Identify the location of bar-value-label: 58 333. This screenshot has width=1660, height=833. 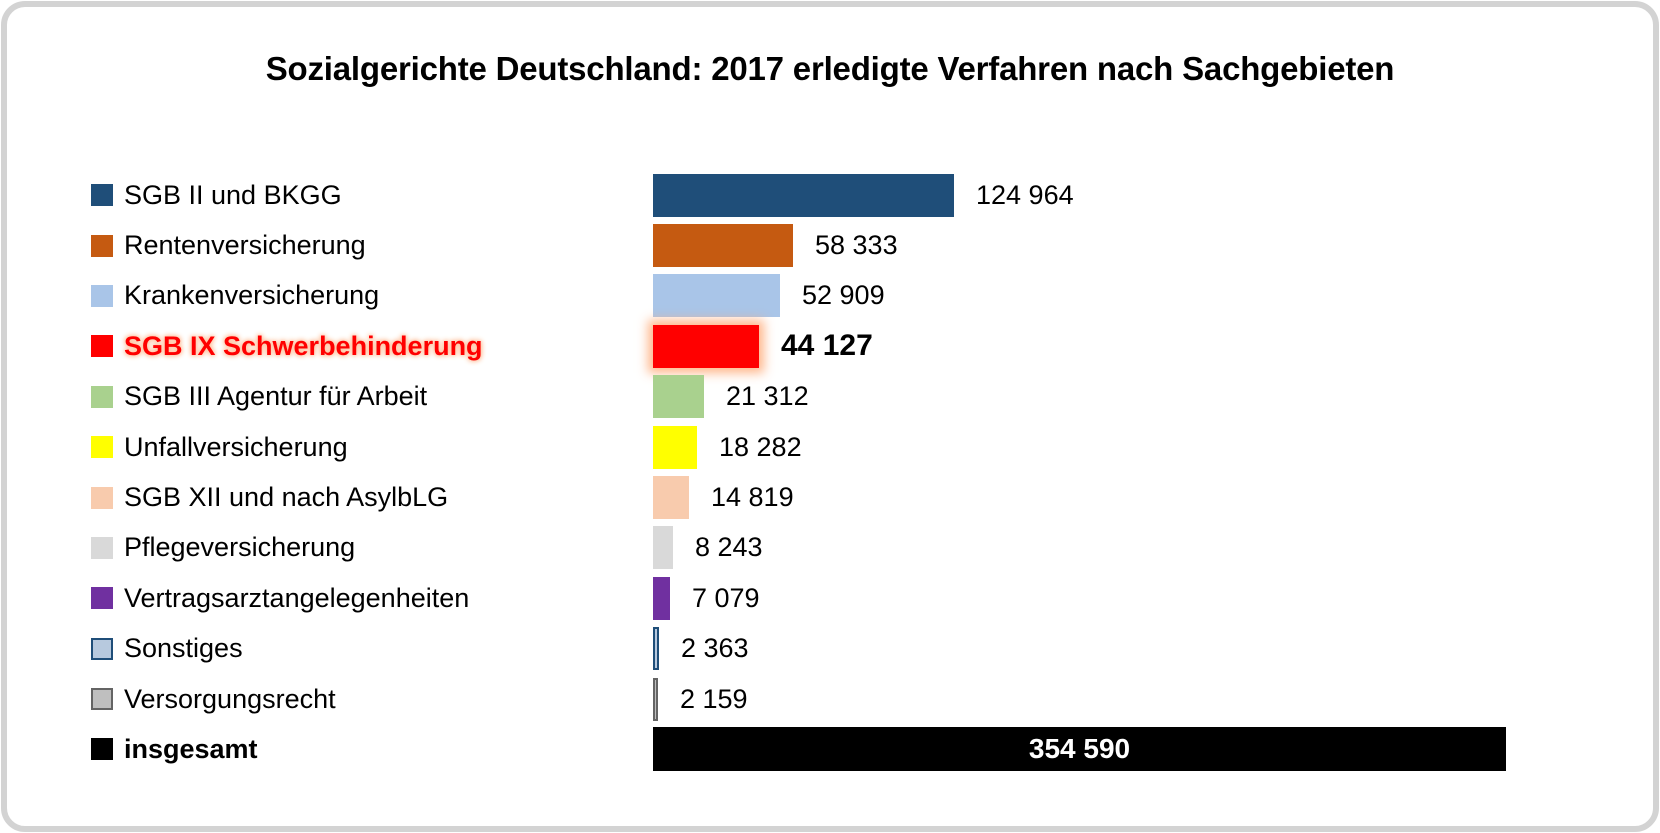
(856, 245).